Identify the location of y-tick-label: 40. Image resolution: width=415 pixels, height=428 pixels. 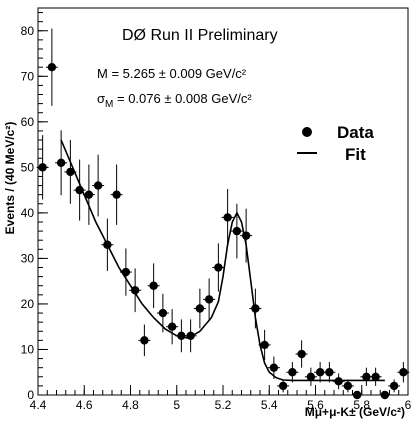
(28, 213).